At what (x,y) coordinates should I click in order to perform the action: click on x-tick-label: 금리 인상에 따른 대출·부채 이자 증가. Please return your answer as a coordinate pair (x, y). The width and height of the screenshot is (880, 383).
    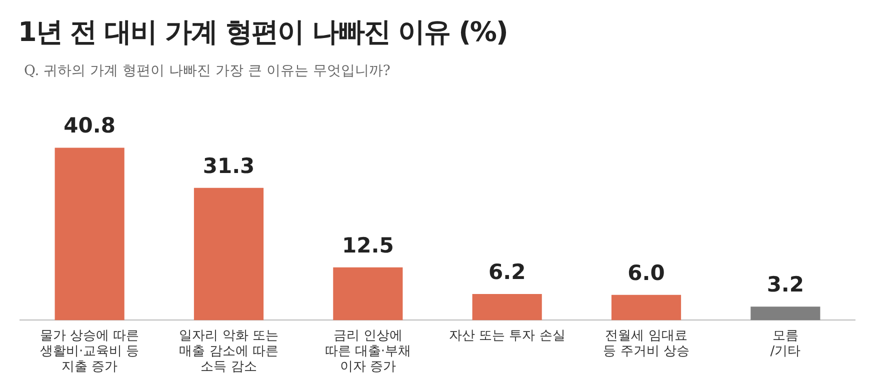
    Looking at the image, I should click on (368, 351).